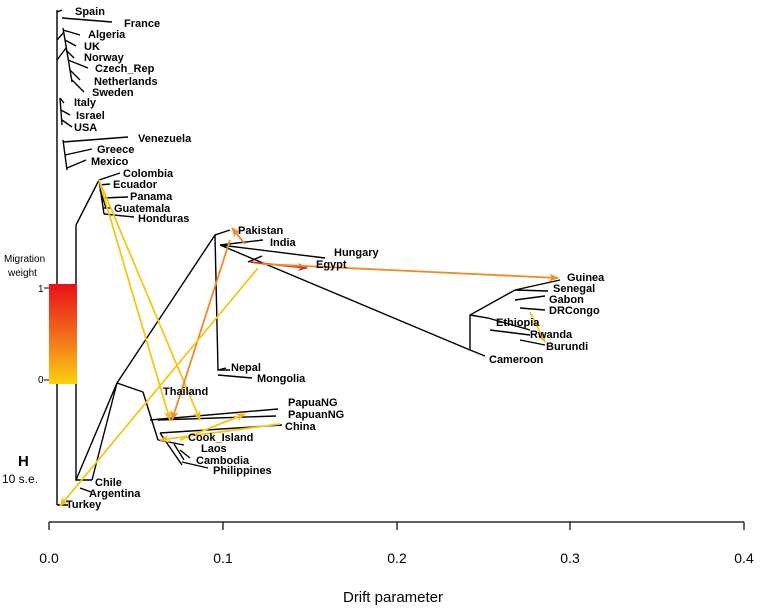 This screenshot has width=768, height=613. I want to click on branch-africa, so click(515, 318).